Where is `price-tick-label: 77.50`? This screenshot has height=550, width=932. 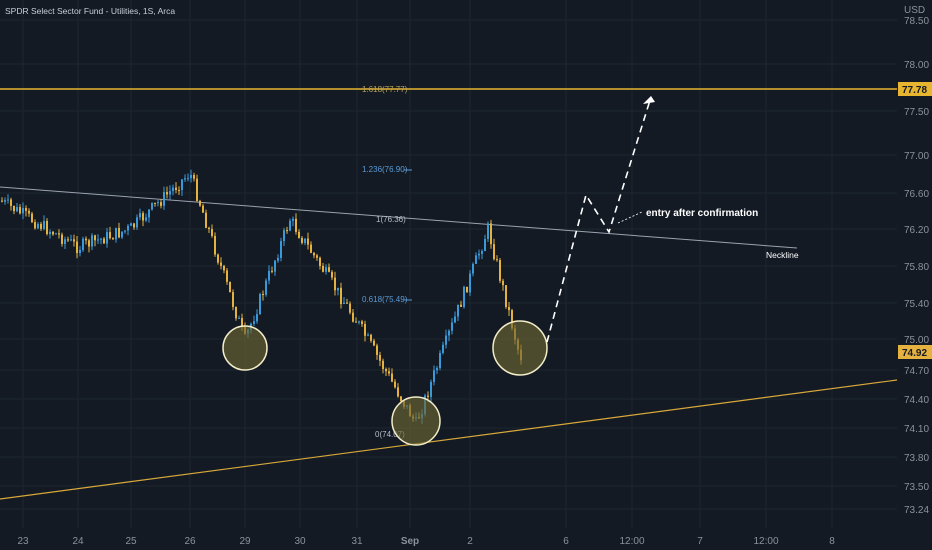 price-tick-label: 77.50 is located at coordinates (916, 112).